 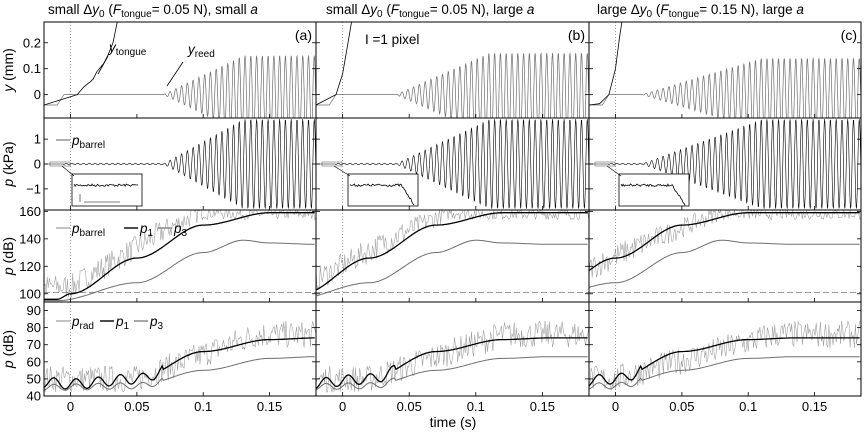 I want to click on panel-b-row2, so click(x=452, y=164).